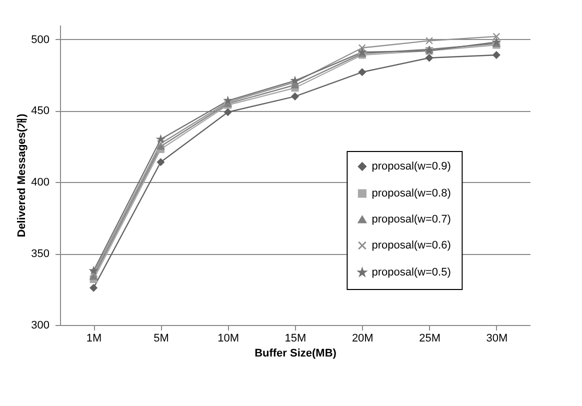 This screenshot has height=406, width=582. Describe the element at coordinates (40, 40) in the screenshot. I see `y-tick-label: 500` at that location.